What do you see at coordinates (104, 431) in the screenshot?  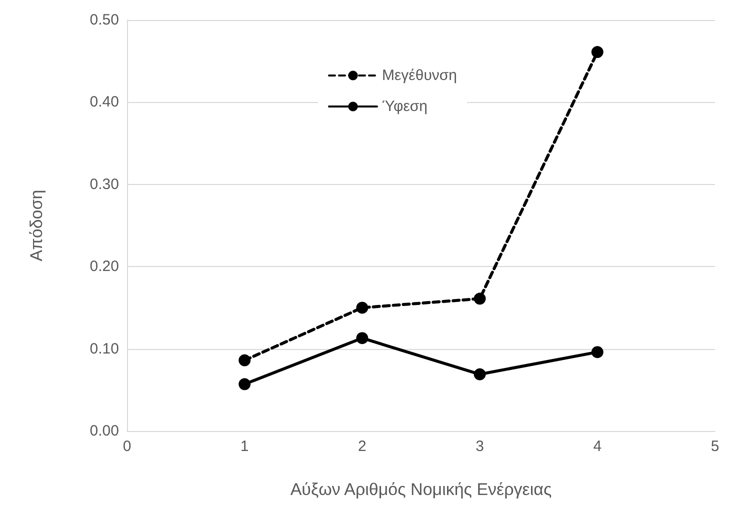 I see `y-tick-label: 0.00` at bounding box center [104, 431].